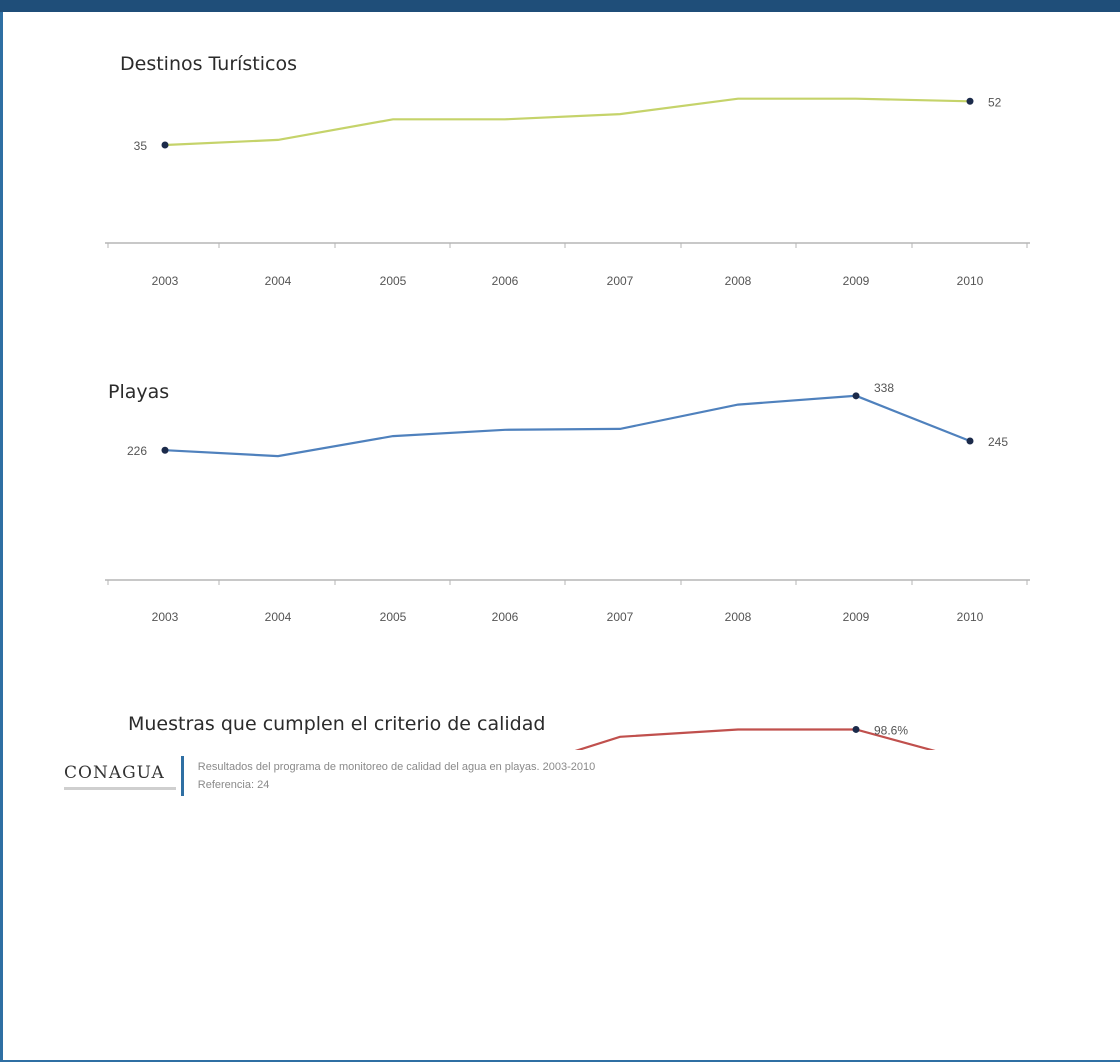 The height and width of the screenshot is (1062, 1120). I want to click on conagua-logo: CONAGUA, so click(120, 776).